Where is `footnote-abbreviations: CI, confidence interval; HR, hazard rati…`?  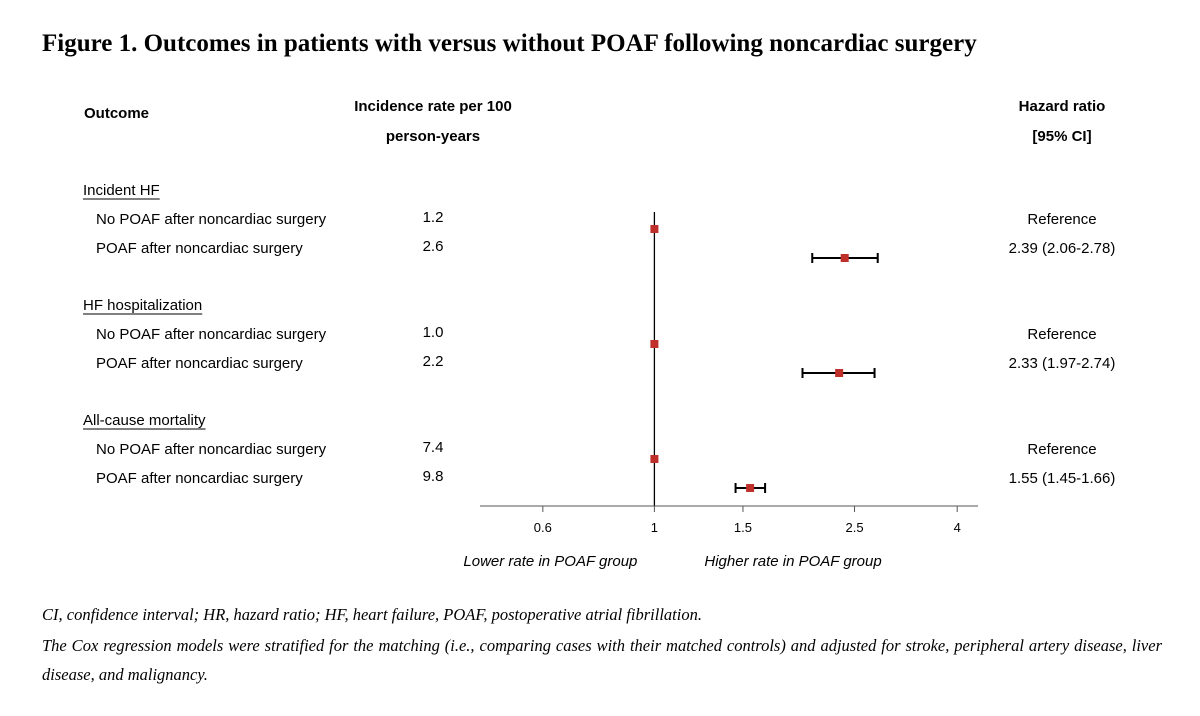
footnote-abbreviations: CI, confidence interval; HR, hazard rati… is located at coordinates (372, 614).